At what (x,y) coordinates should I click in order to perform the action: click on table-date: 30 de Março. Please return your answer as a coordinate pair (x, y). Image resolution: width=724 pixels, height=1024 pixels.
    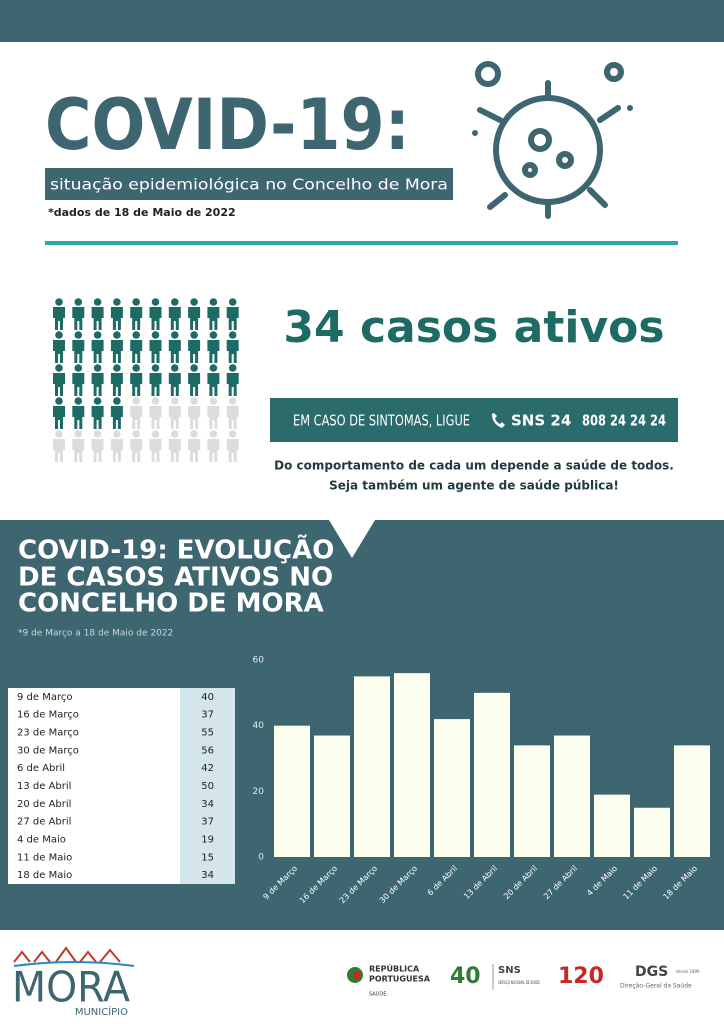
    Looking at the image, I should click on (48, 750).